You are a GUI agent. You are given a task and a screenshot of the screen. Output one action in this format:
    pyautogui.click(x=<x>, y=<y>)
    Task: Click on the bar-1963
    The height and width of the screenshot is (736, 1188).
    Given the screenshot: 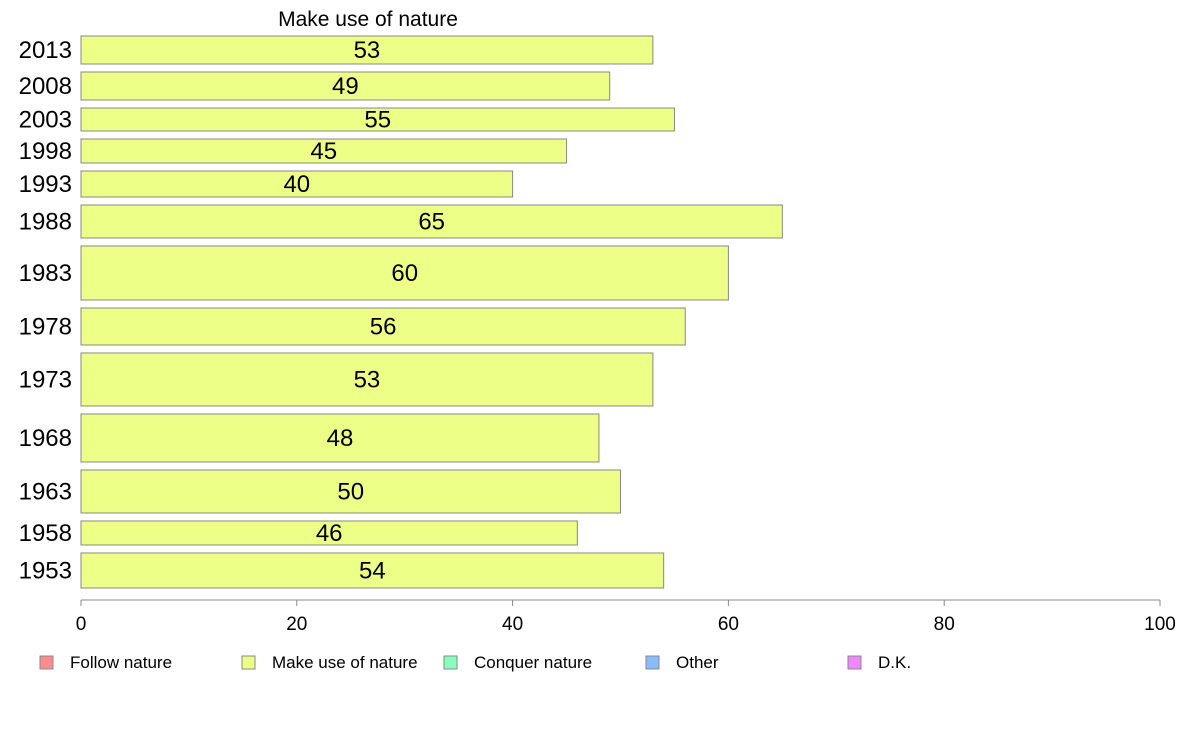 What is the action you would take?
    pyautogui.click(x=350, y=491)
    